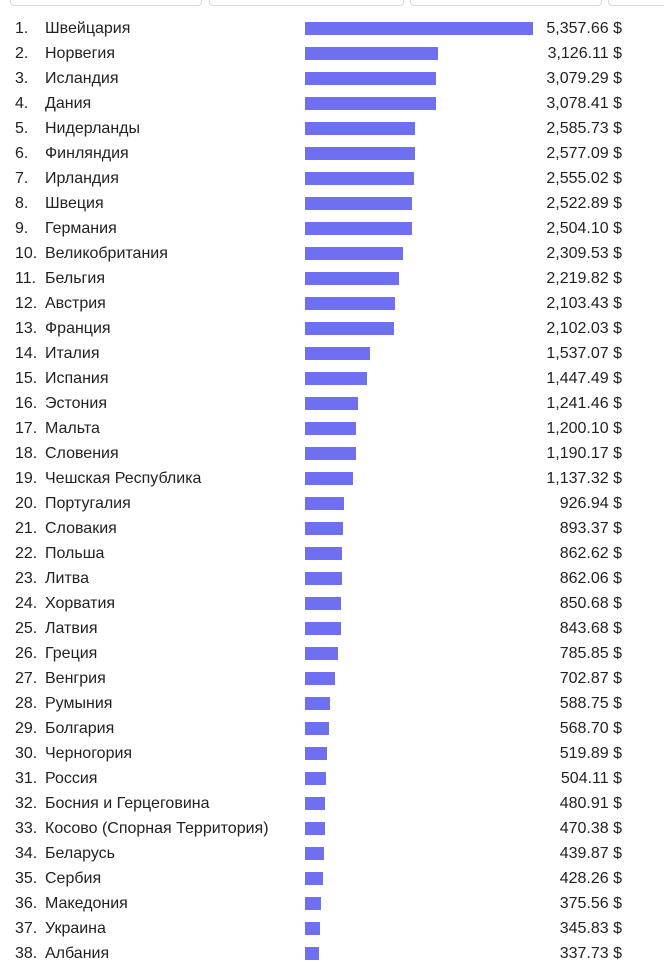  Describe the element at coordinates (86, 903) in the screenshot. I see `country-label: Македония` at that location.